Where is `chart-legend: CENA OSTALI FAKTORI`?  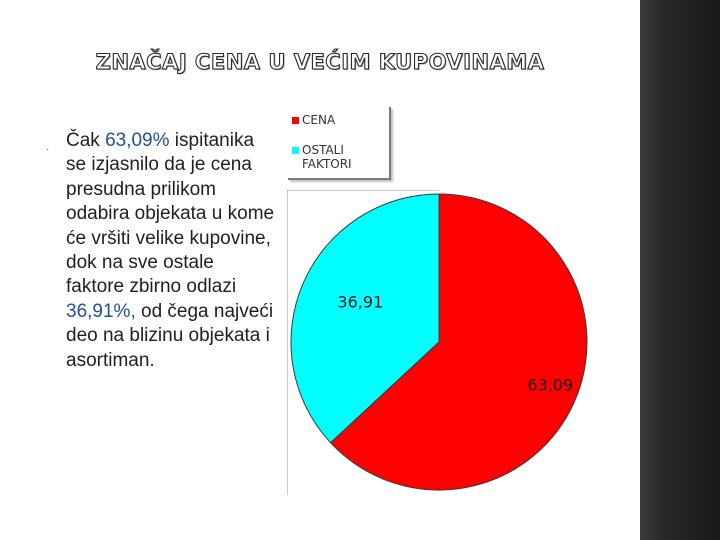 chart-legend: CENA OSTALI FAKTORI is located at coordinates (339, 143).